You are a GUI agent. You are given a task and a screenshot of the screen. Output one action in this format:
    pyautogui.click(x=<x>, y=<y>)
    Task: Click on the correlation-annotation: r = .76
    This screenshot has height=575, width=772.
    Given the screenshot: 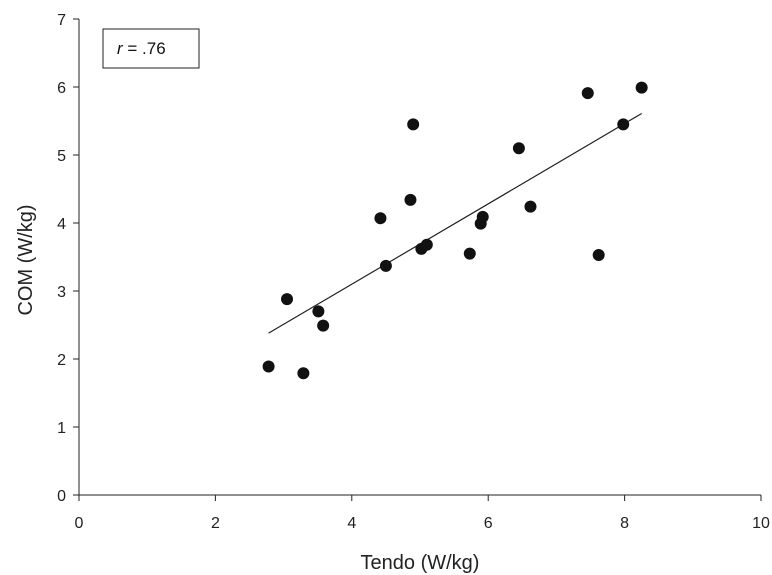 What is the action you would take?
    pyautogui.click(x=151, y=48)
    